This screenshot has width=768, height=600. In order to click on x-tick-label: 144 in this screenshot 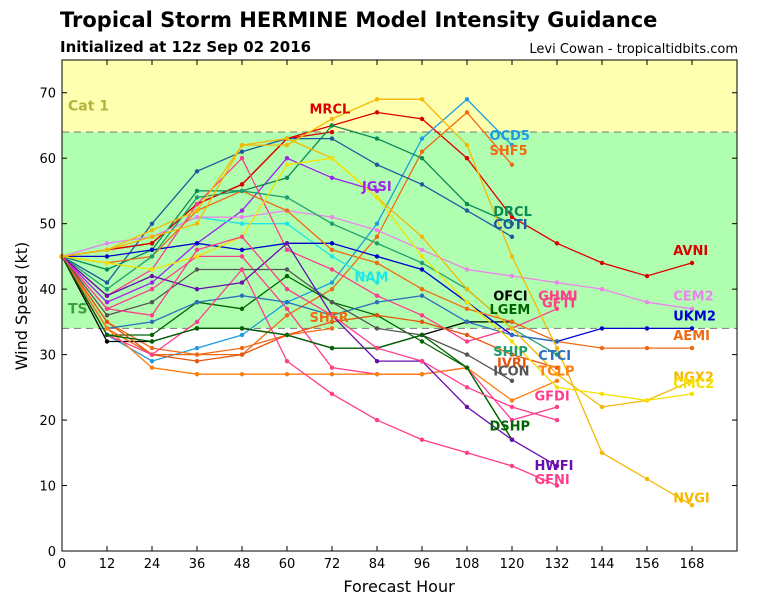, I will do `click(602, 564)`.